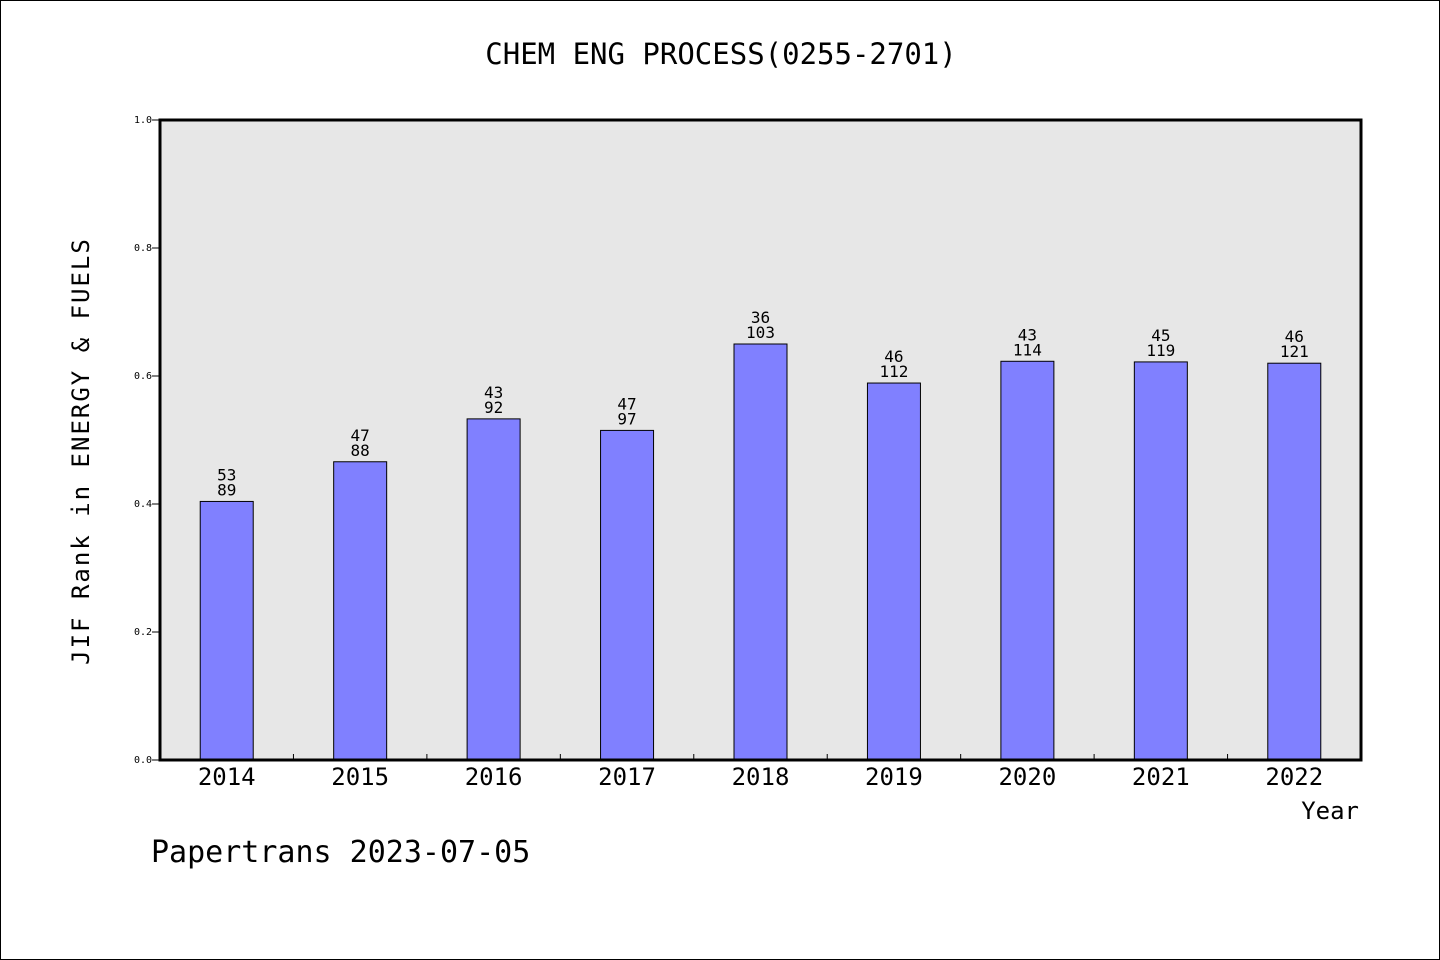 The width and height of the screenshot is (1440, 960). I want to click on bar-2015, so click(360, 611).